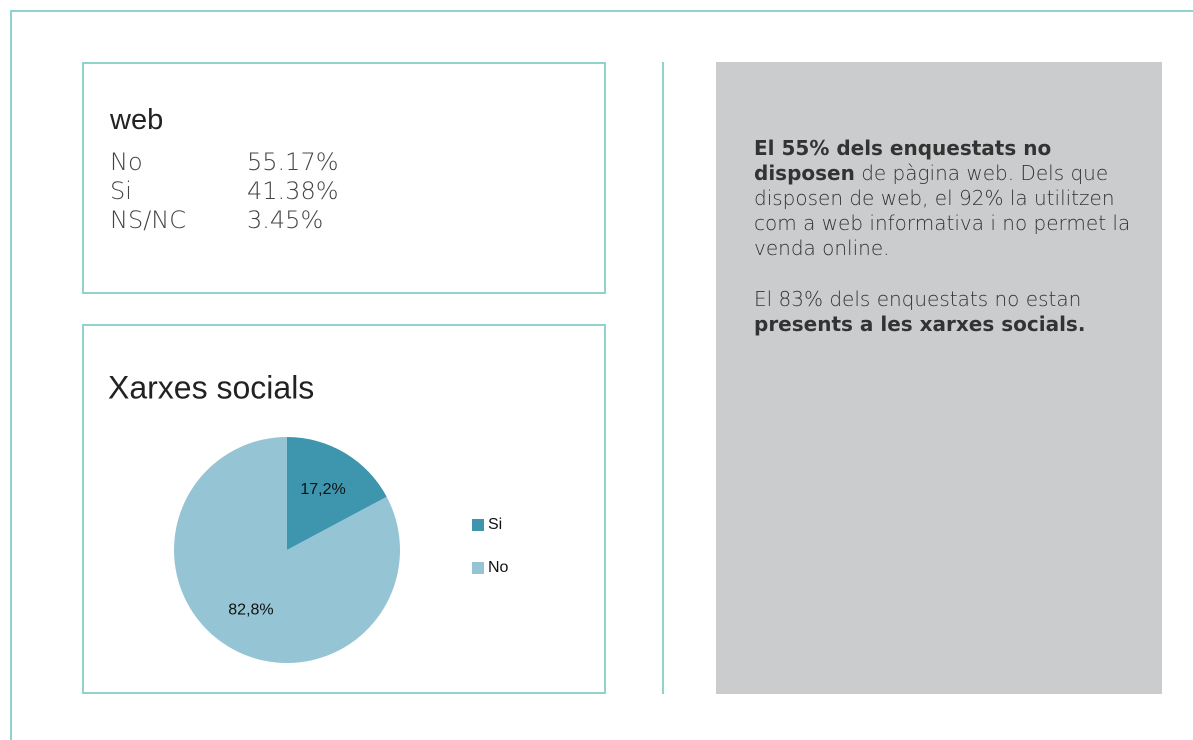  I want to click on data-label: 17,2%, so click(322, 489).